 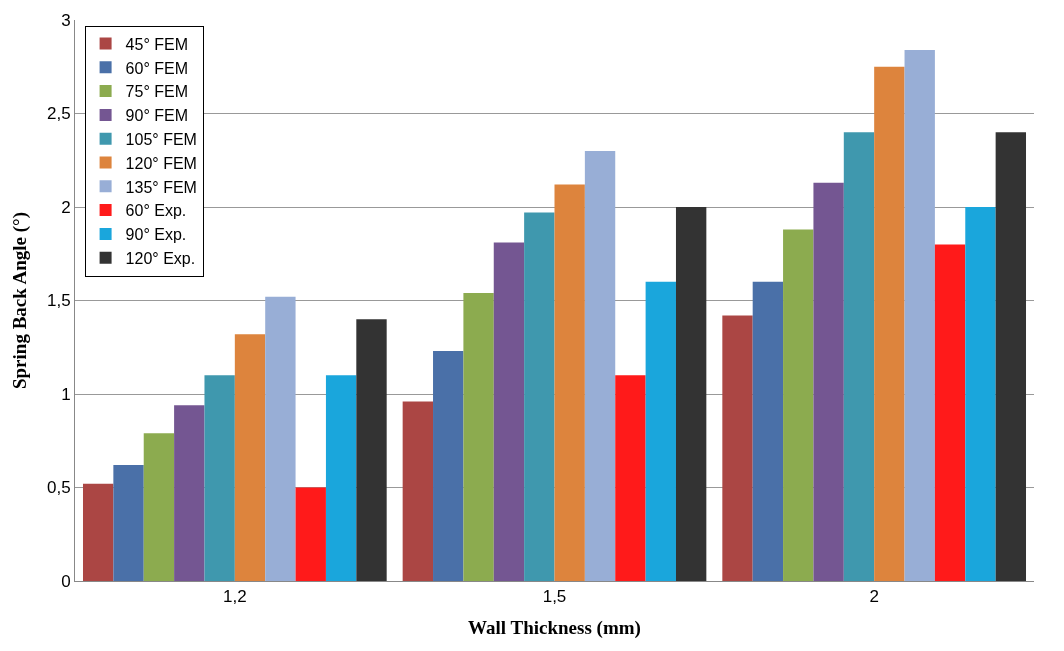 What do you see at coordinates (58, 488) in the screenshot?
I see `y-tick-label: 0,5` at bounding box center [58, 488].